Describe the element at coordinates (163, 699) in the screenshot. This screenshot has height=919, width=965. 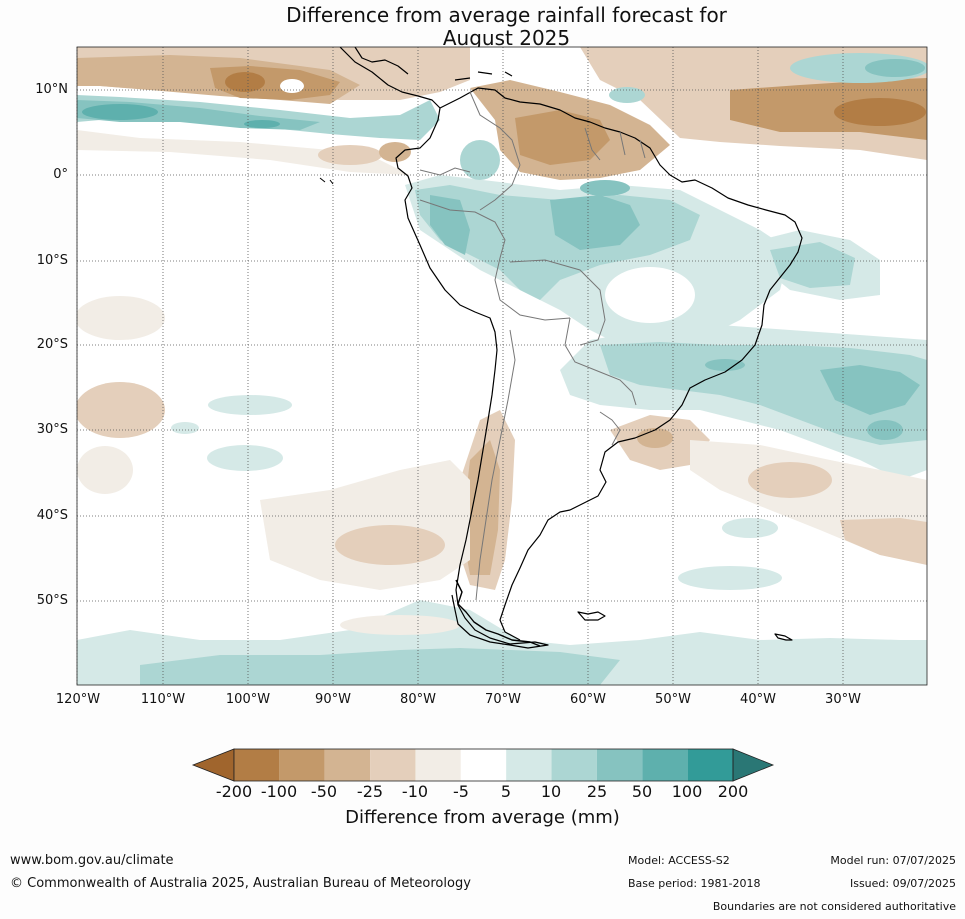
I see `lon-label-110w: 110°W` at that location.